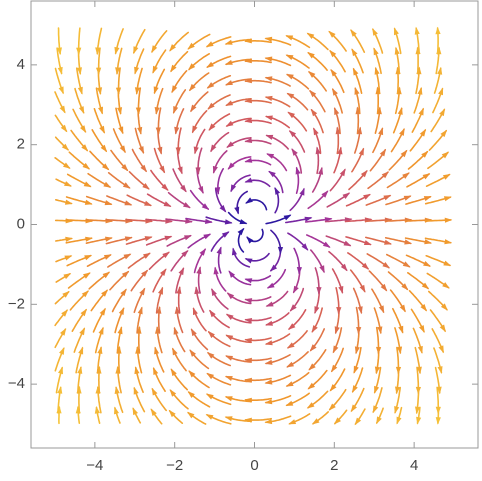  Describe the element at coordinates (21, 223) in the screenshot. I see `y-tick-label: 0` at that location.